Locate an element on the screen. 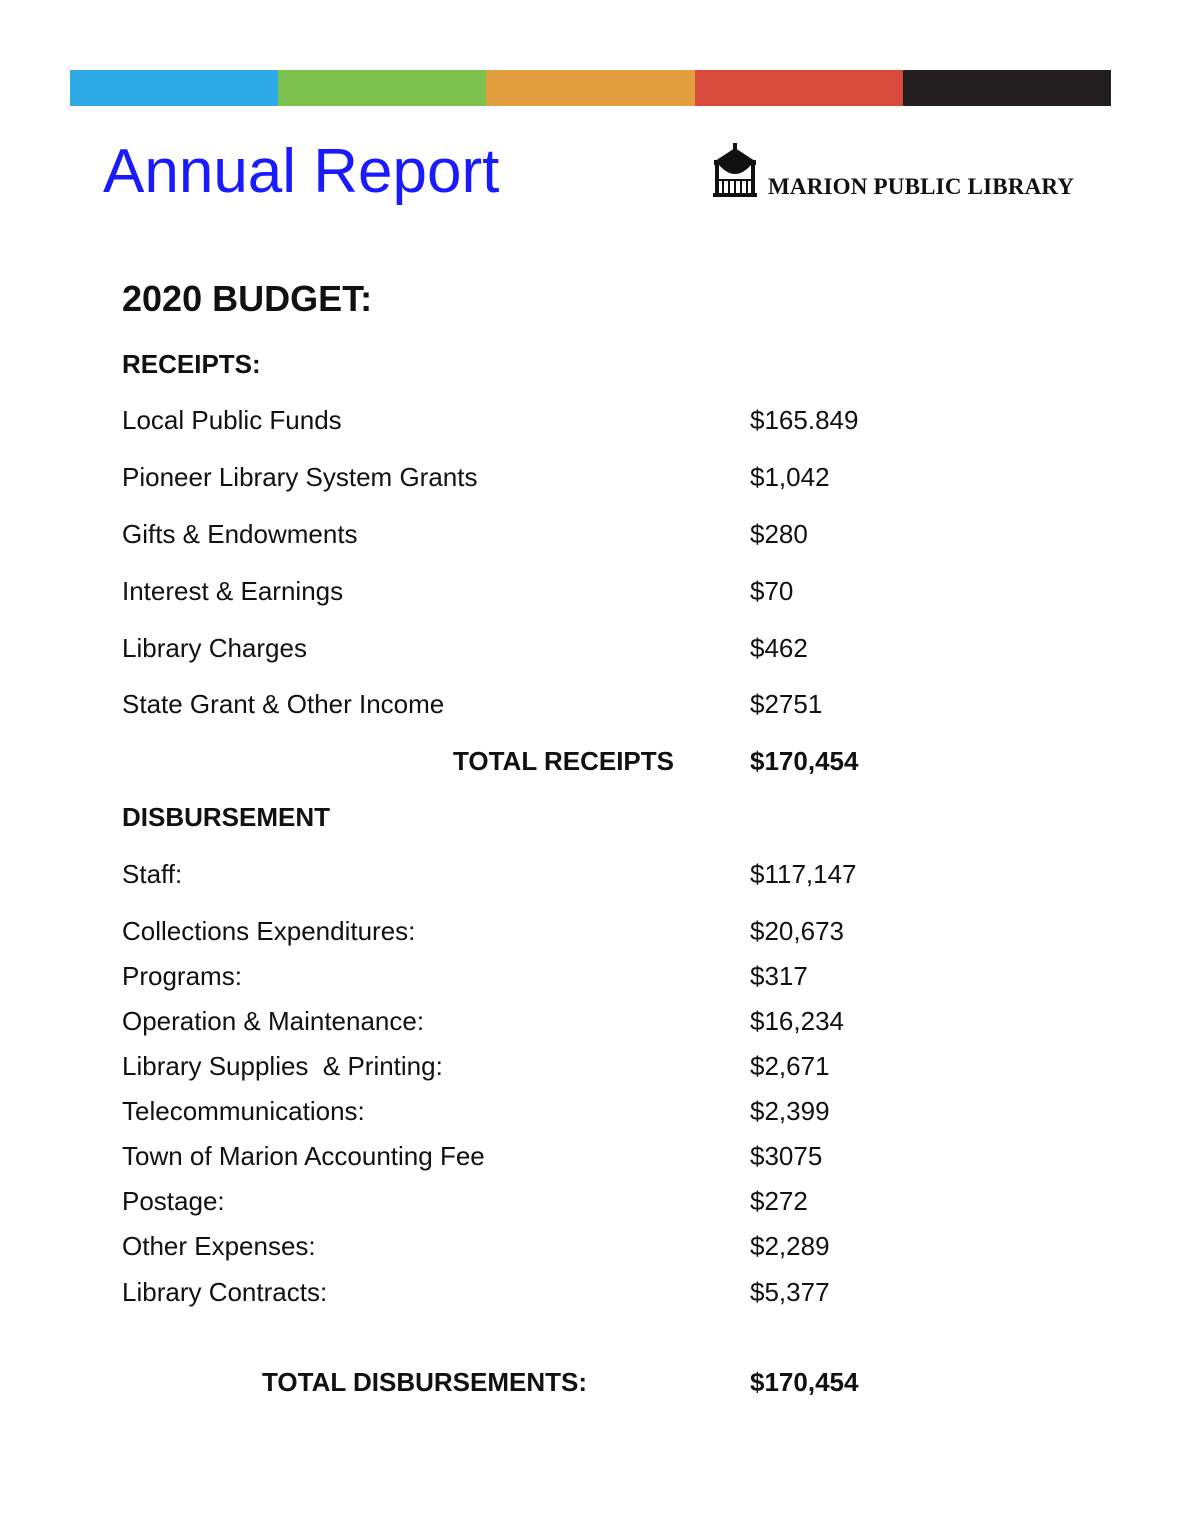 This screenshot has height=1536, width=1187. receipt-value: $1,042 is located at coordinates (790, 477).